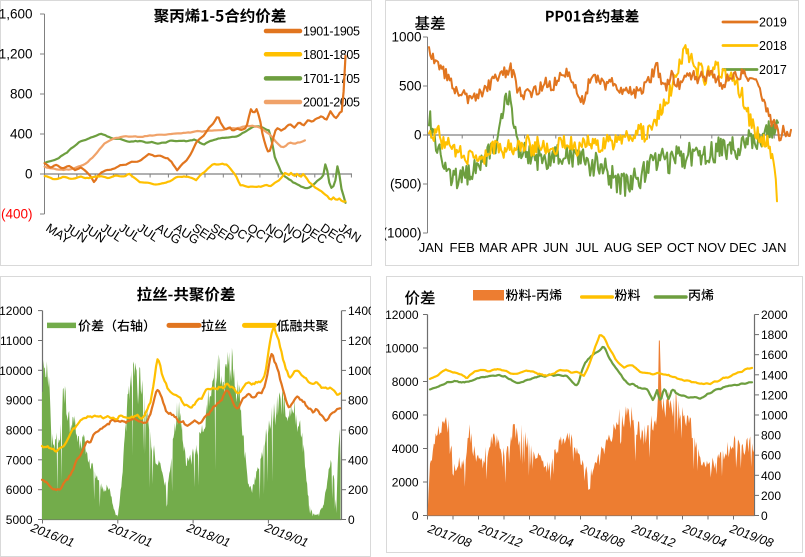 Image resolution: width=805 pixels, height=557 pixels. I want to click on svg-text: 11000, so click(16, 341).